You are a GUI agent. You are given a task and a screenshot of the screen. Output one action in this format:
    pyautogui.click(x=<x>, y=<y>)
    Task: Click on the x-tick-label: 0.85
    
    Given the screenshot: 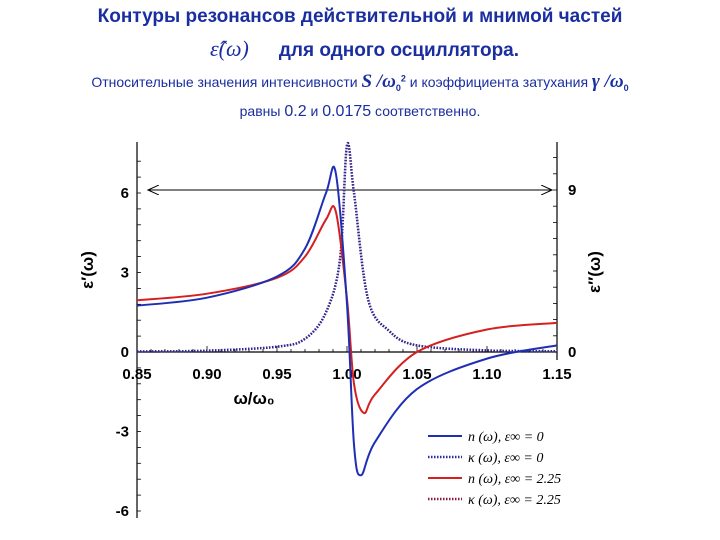 What is the action you would take?
    pyautogui.click(x=136, y=374)
    